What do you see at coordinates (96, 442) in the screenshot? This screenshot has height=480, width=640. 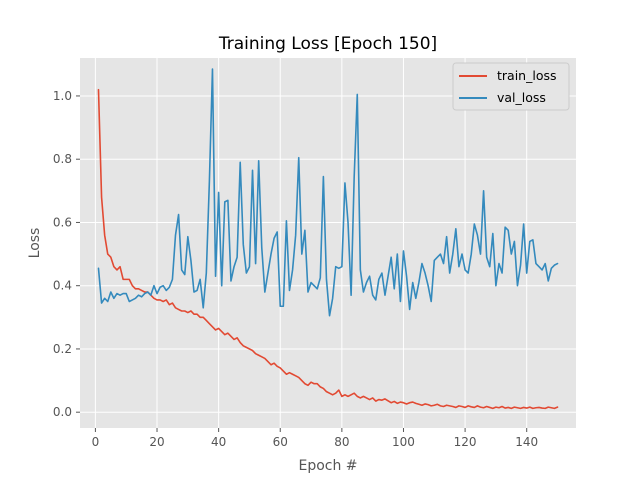 I see `x-tick-label: 0` at bounding box center [96, 442].